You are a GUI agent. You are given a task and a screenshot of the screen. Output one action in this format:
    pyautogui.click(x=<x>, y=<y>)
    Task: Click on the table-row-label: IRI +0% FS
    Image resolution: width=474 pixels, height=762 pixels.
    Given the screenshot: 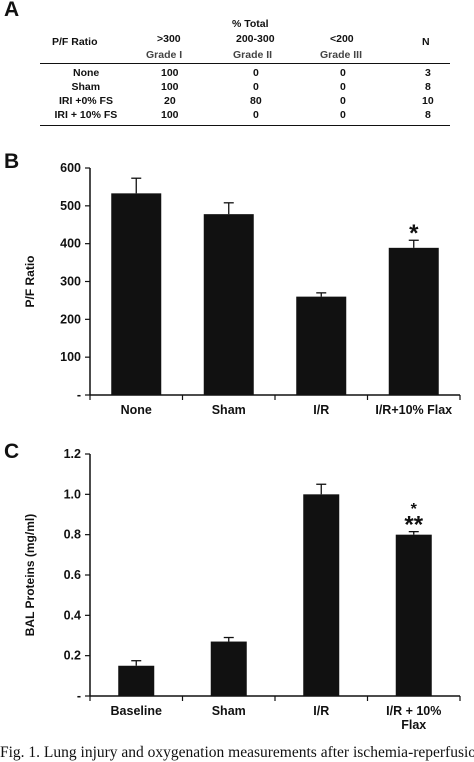 What is the action you would take?
    pyautogui.click(x=86, y=101)
    